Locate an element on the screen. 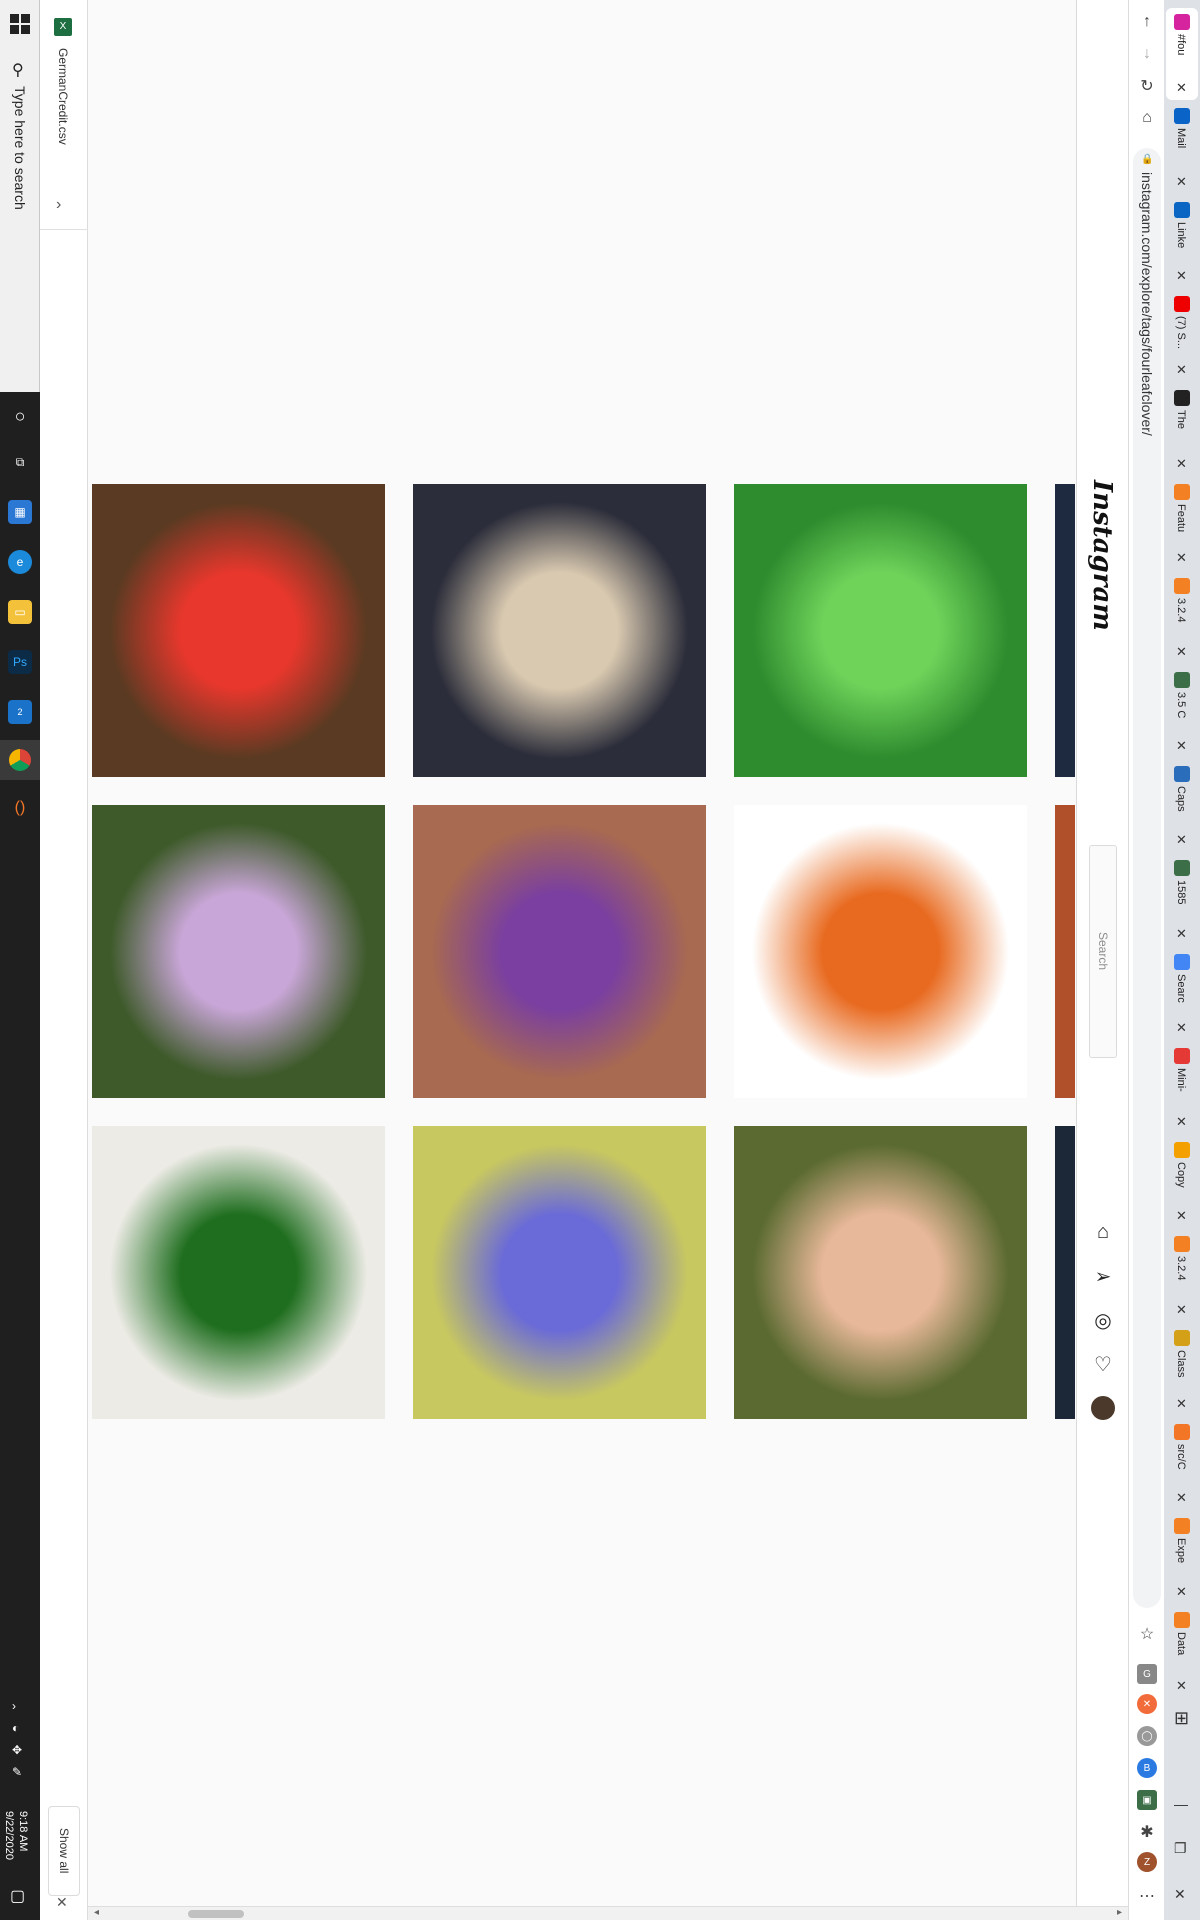 The image size is (1200, 1920). chrome-taskbar-icon is located at coordinates (20, 760).